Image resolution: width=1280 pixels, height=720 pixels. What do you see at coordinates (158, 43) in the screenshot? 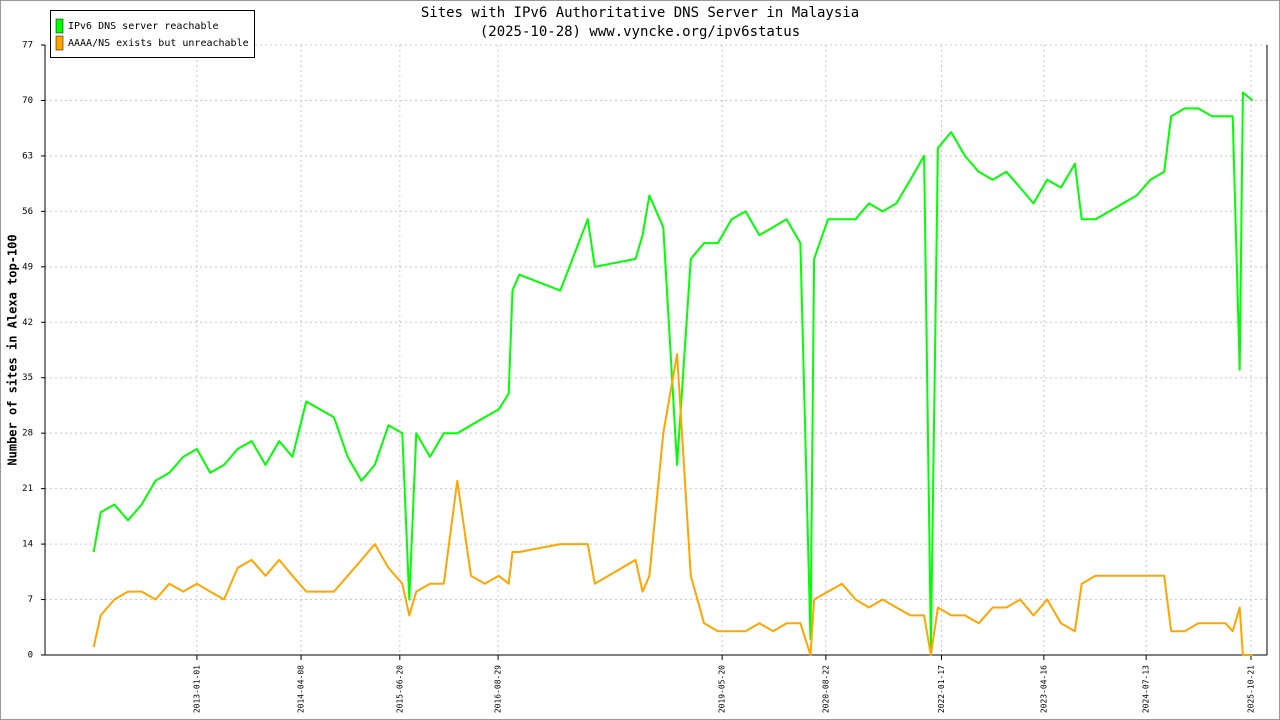
I see `legend-label: AAAA/NS exists but unreachable` at bounding box center [158, 43].